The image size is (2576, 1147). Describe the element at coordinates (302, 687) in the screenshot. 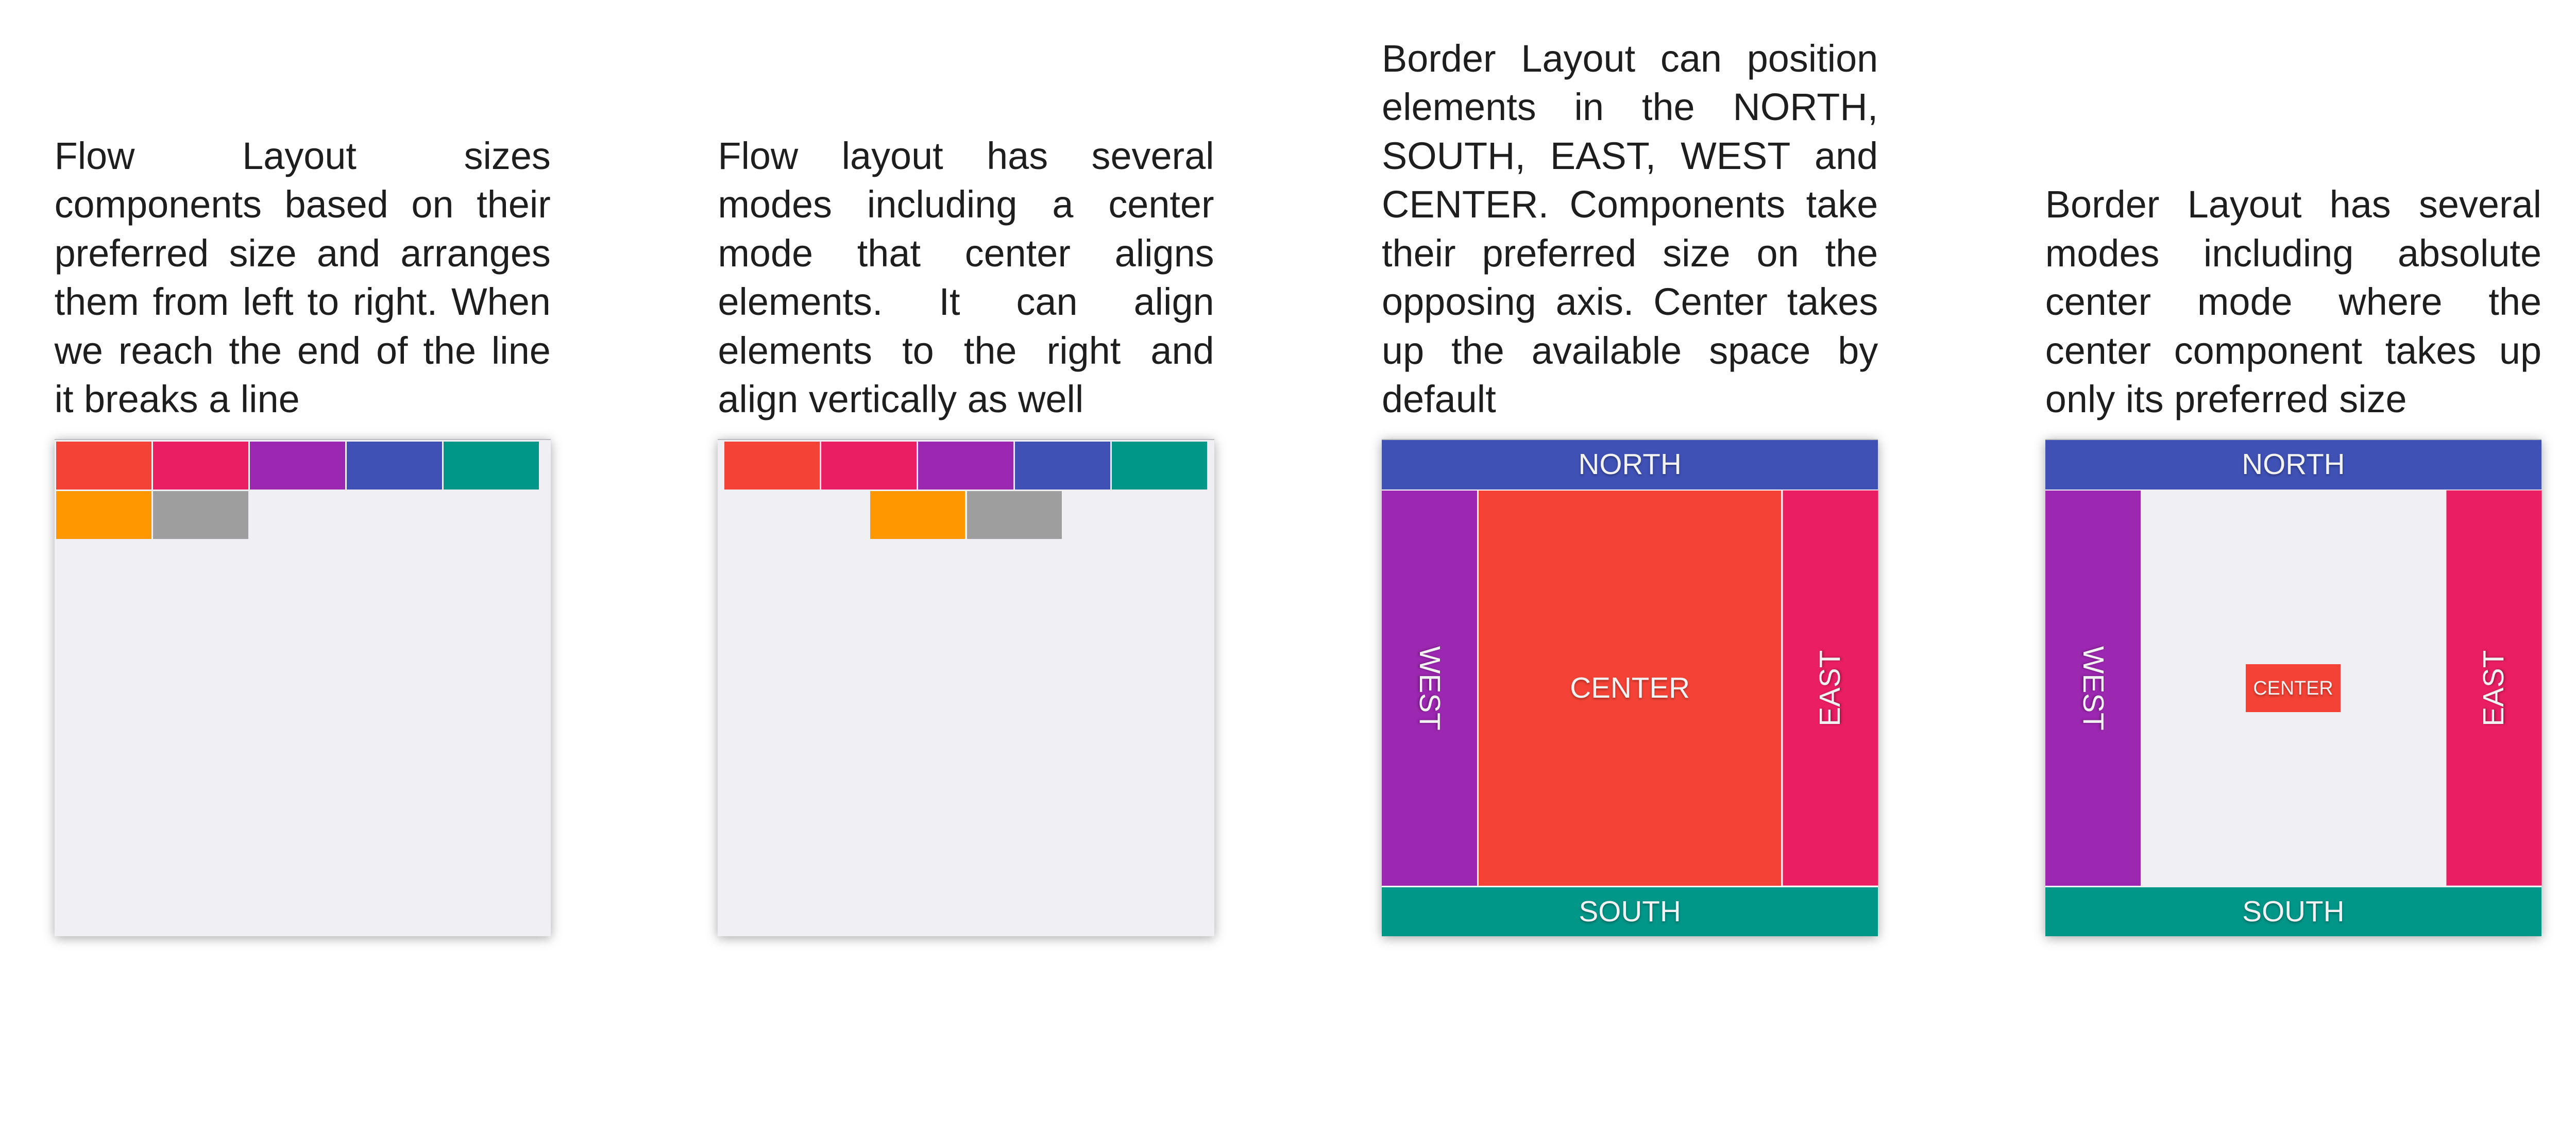

I see `flow-layout-left-demo` at that location.